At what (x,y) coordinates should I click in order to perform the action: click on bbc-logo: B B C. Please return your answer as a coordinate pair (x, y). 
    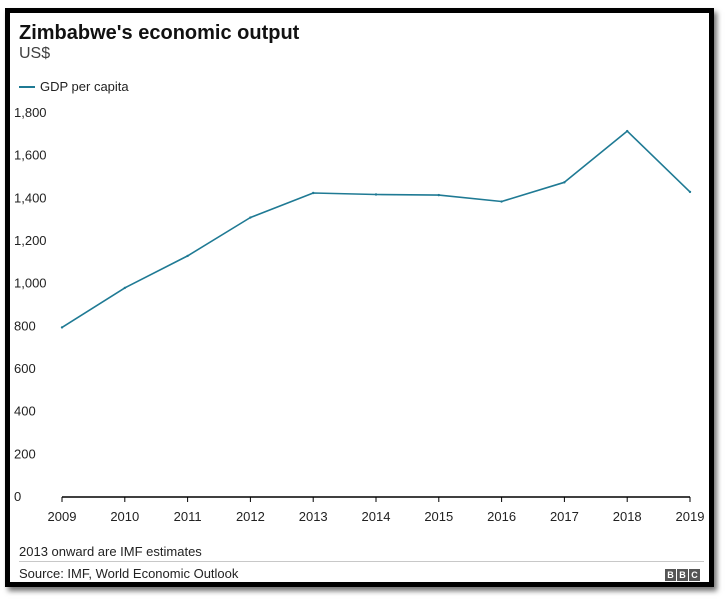
    Looking at the image, I should click on (682, 575).